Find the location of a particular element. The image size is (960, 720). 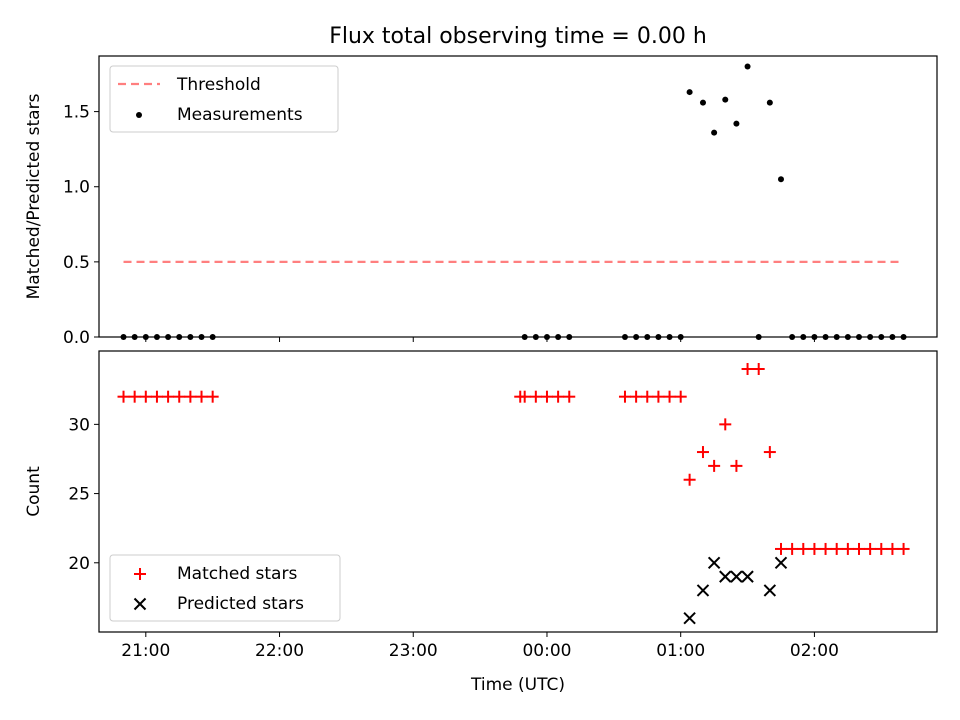

legend-measurement-label: Measurements is located at coordinates (240, 115).